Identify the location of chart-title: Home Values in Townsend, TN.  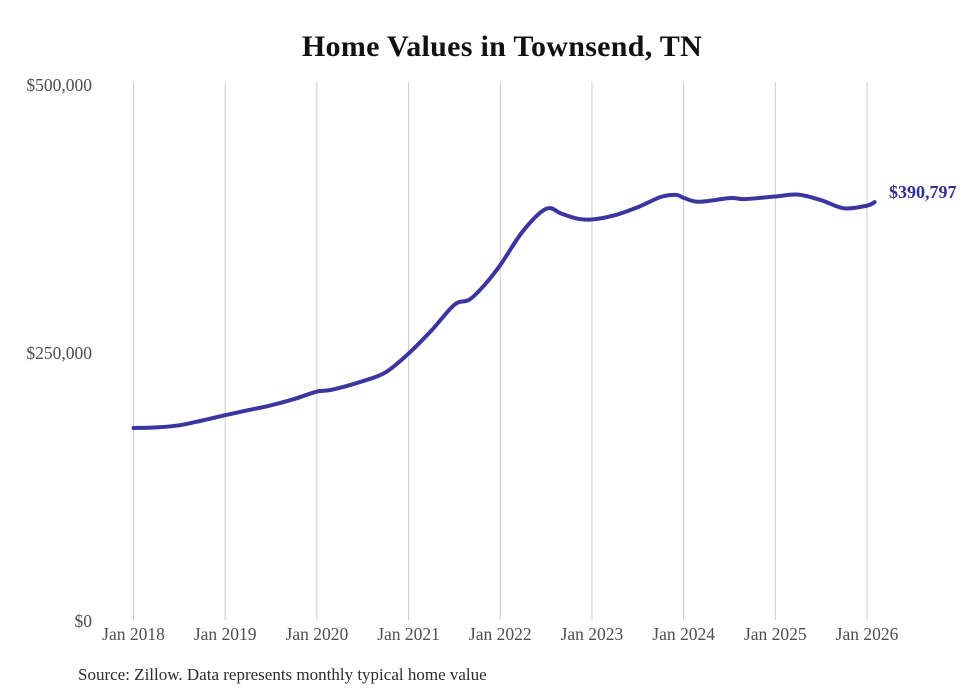
(502, 46).